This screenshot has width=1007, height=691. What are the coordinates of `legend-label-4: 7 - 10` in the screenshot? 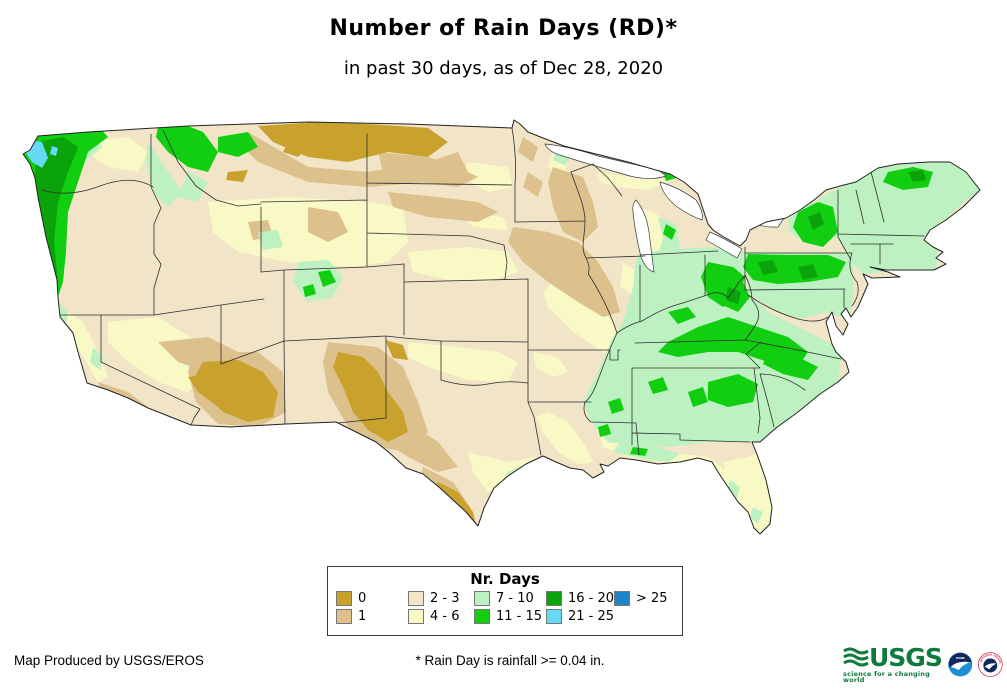 It's located at (515, 598).